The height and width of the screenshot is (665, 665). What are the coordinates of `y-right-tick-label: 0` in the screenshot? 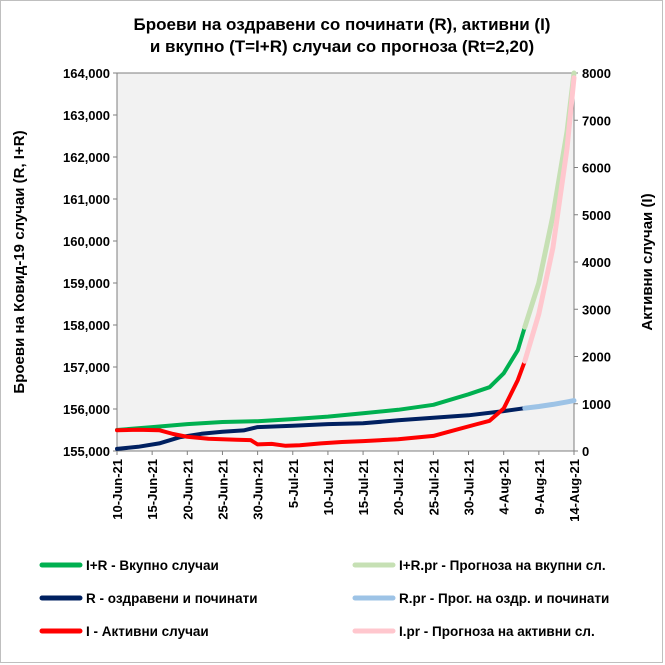 It's located at (585, 451).